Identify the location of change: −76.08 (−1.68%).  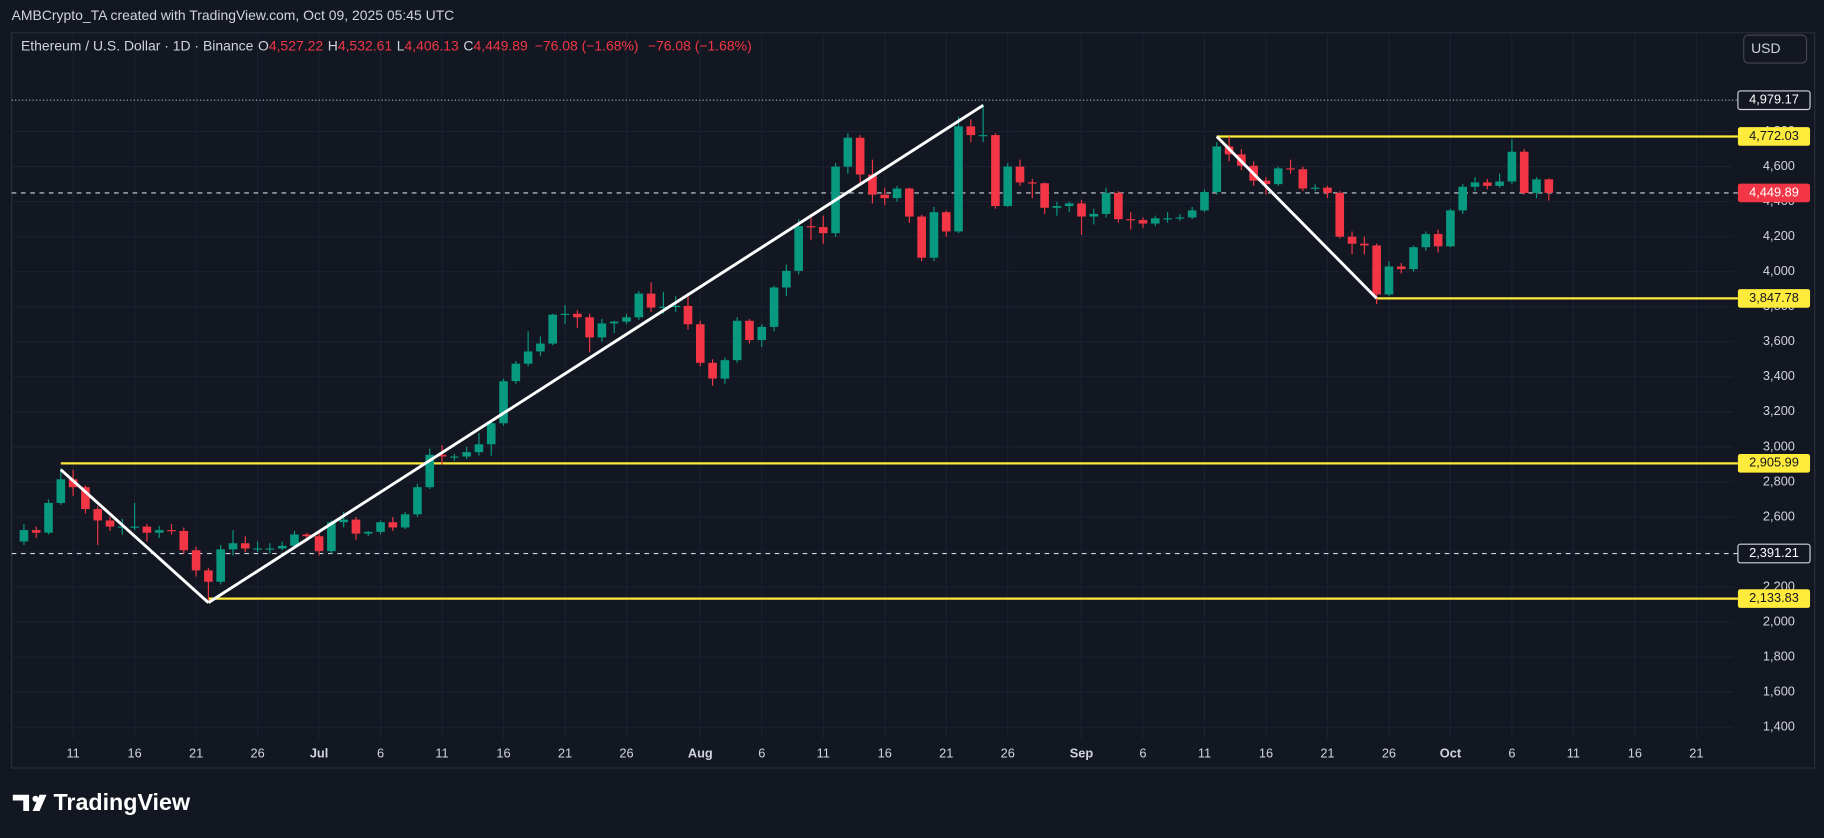
(700, 45).